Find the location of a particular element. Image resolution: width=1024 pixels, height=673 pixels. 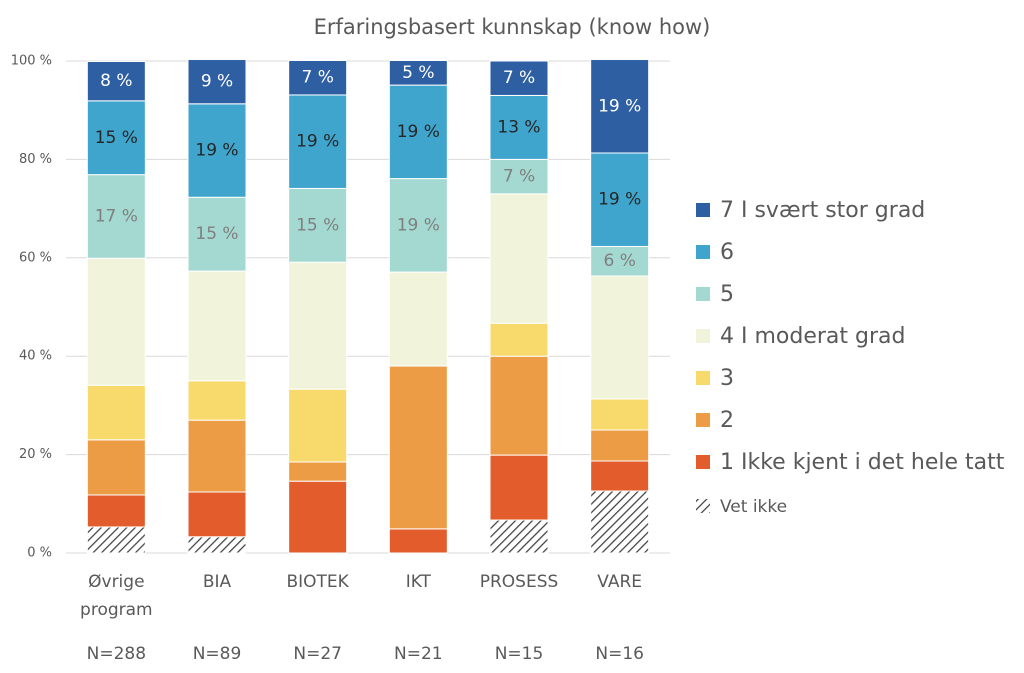

value-label: 5 % is located at coordinates (418, 73).